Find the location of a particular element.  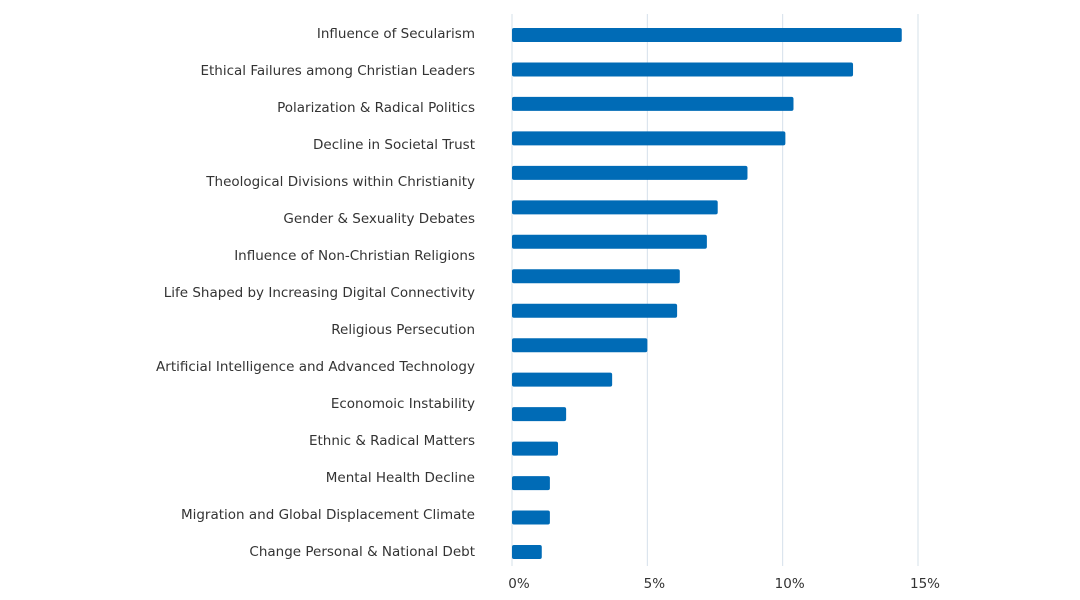

x-tick-label: 10% is located at coordinates (790, 584).